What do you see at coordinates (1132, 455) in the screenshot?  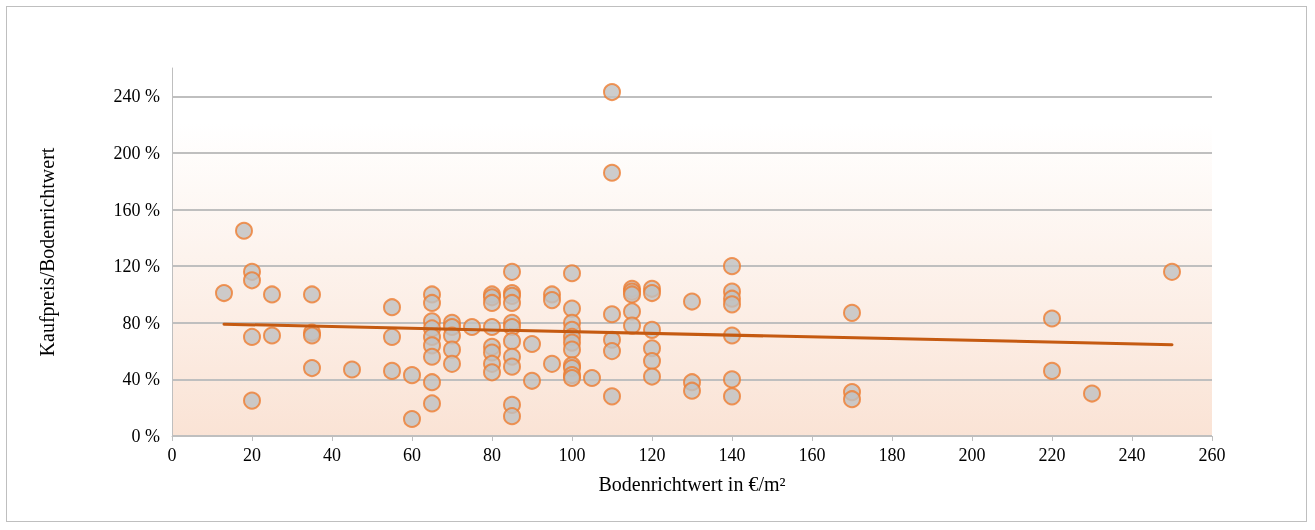 I see `x-tick-label: 240` at bounding box center [1132, 455].